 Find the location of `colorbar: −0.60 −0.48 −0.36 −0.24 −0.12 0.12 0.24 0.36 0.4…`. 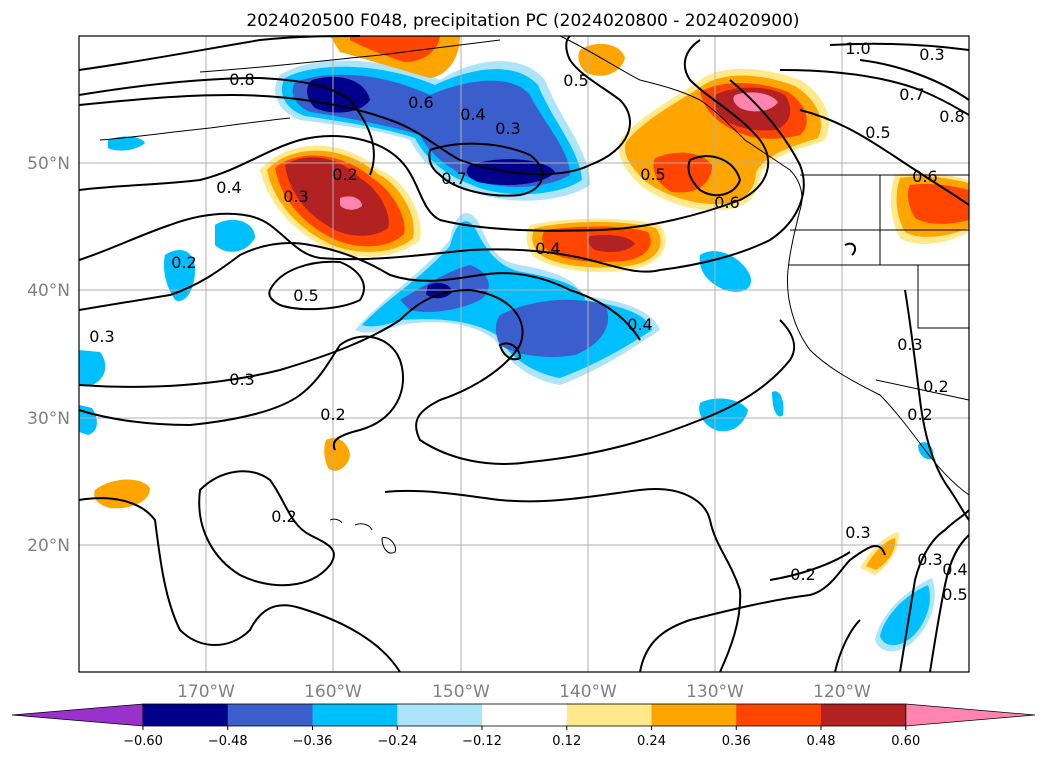

colorbar: −0.60 −0.48 −0.36 −0.24 −0.12 0.12 0.24 0.36 0.4… is located at coordinates (523, 726).